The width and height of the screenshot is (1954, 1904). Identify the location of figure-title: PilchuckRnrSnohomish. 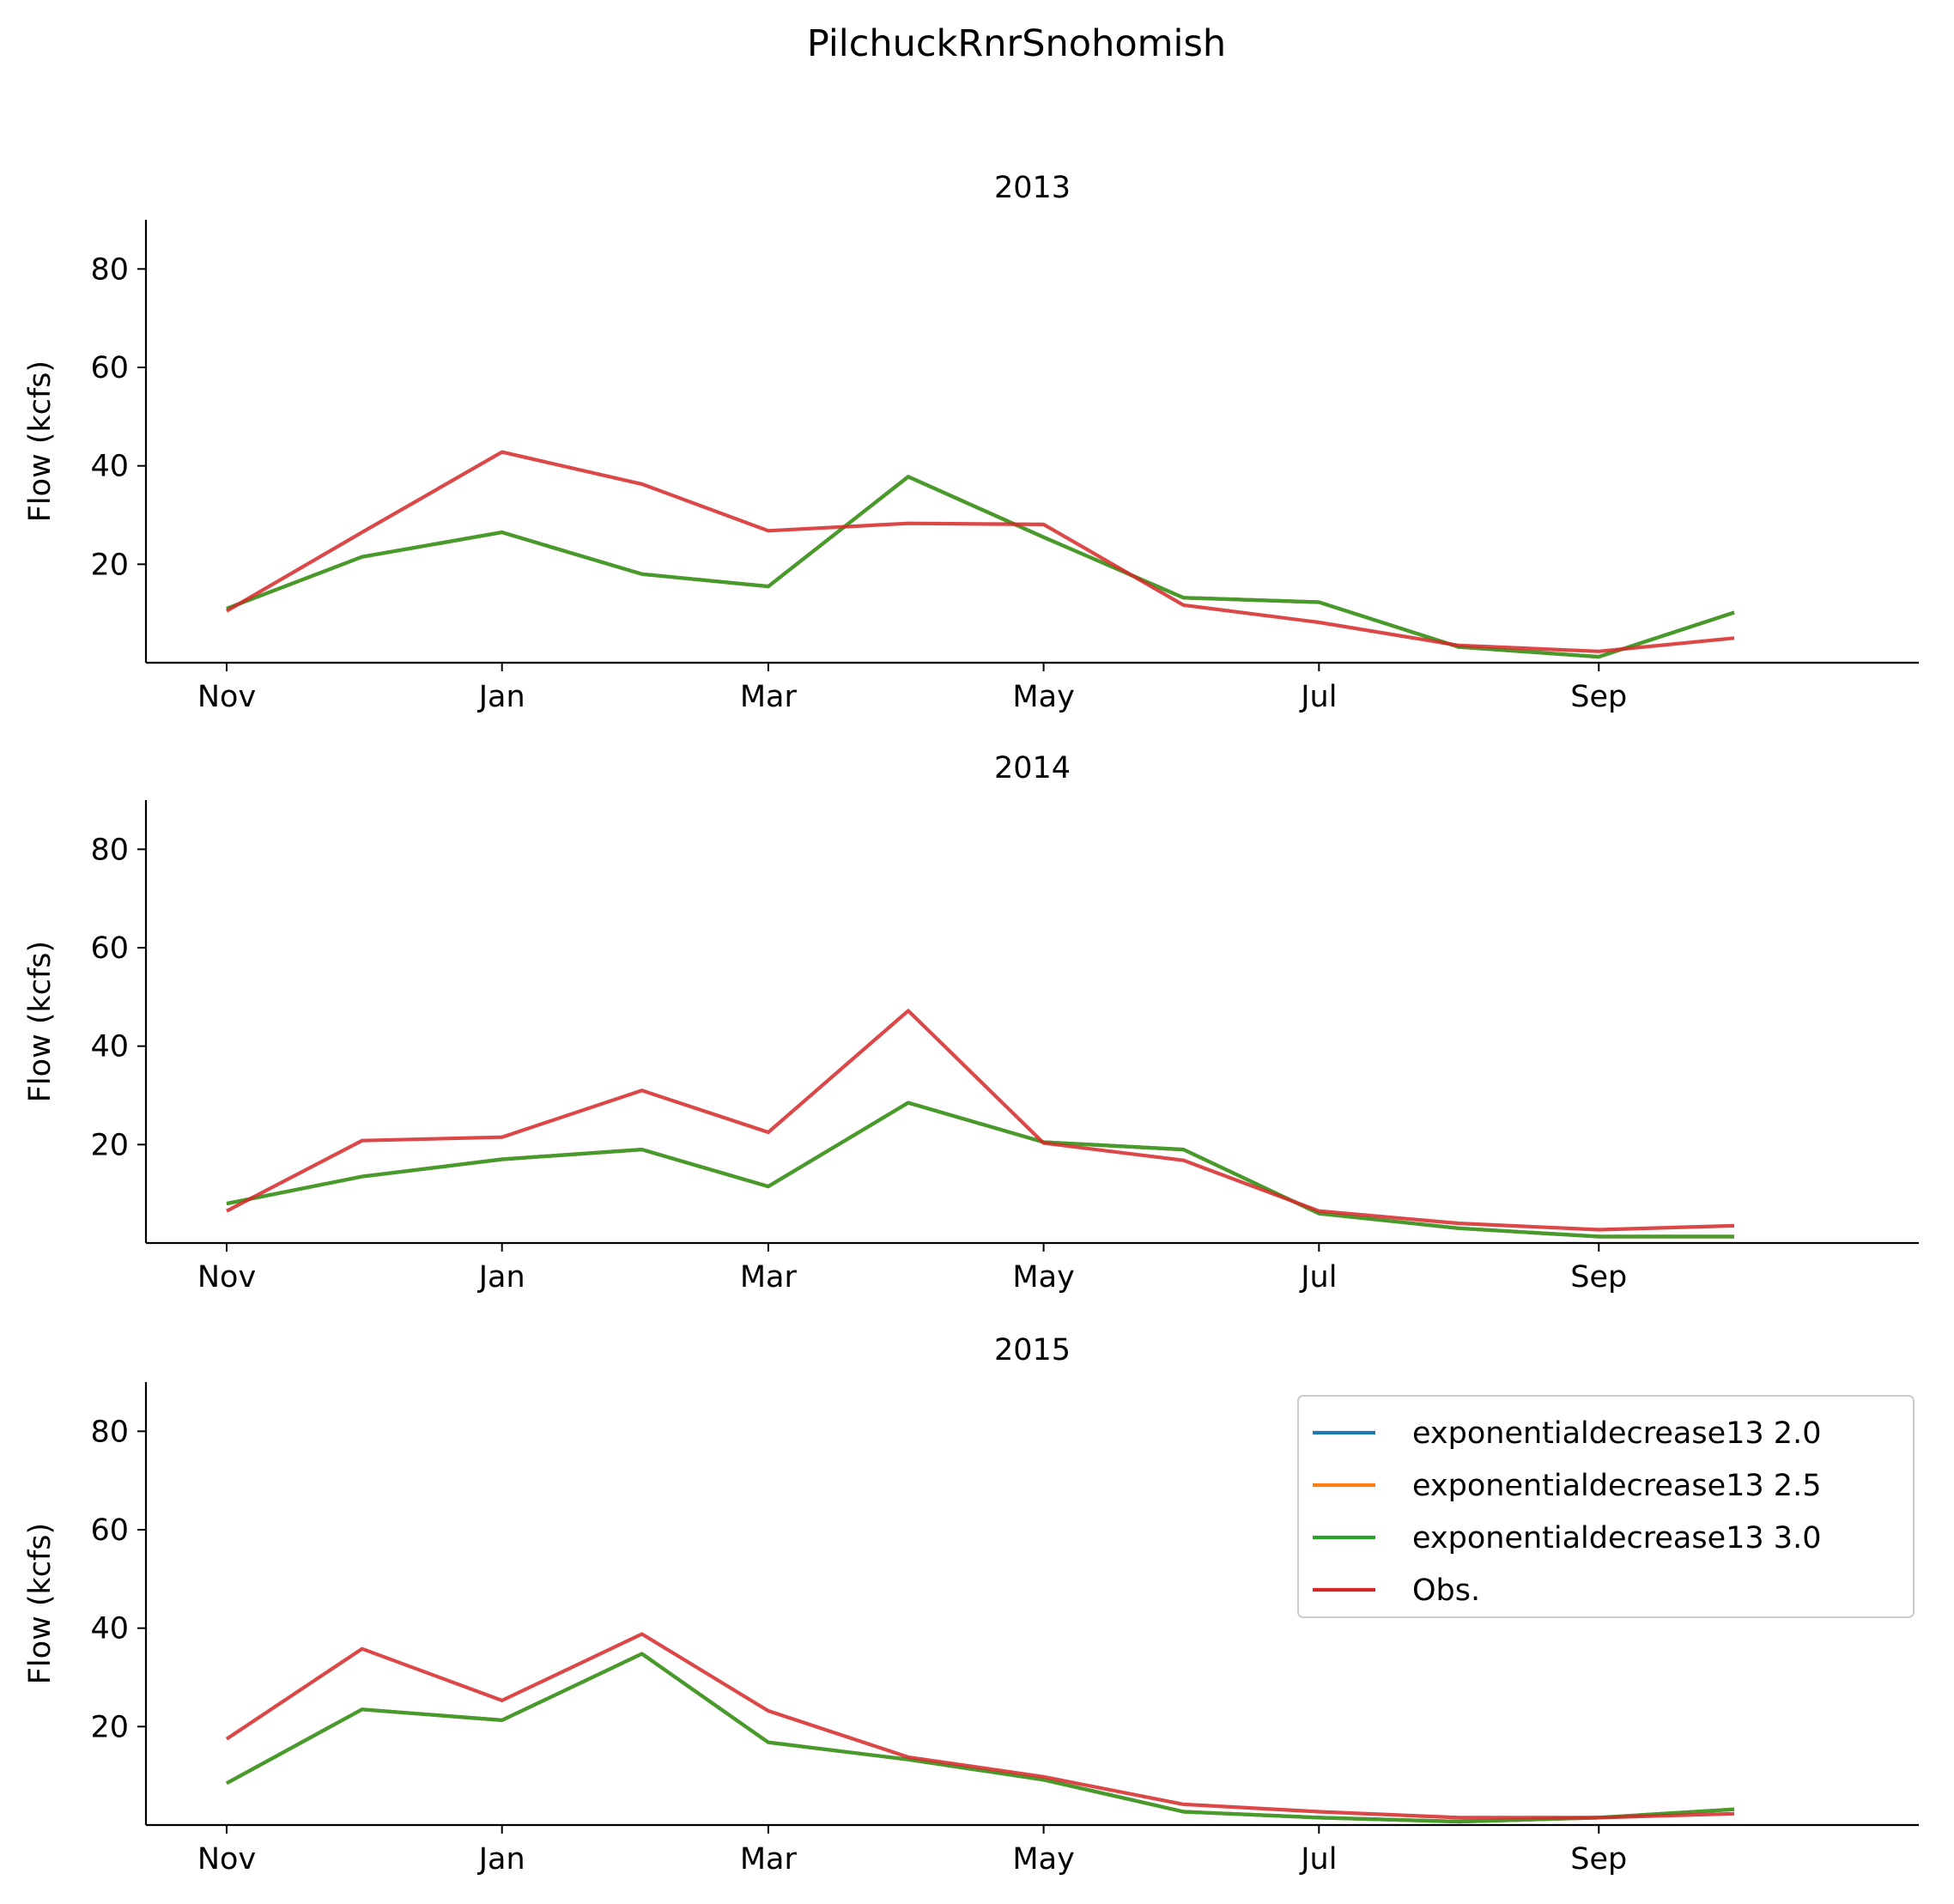
(1016, 44).